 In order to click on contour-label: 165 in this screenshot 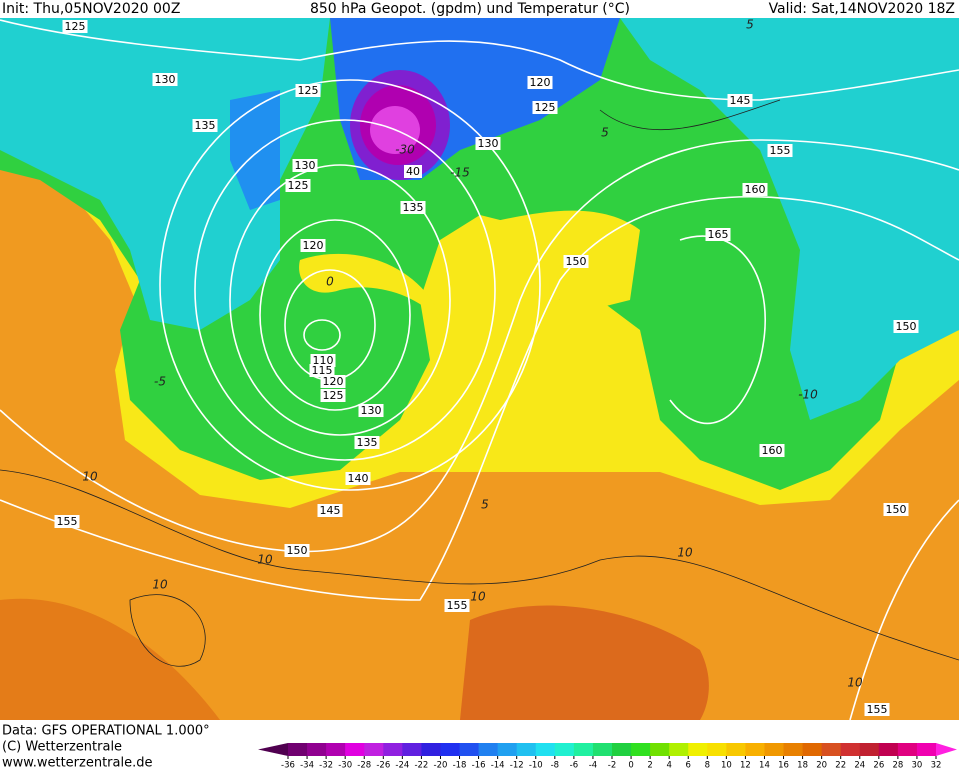, I will do `click(718, 234)`.